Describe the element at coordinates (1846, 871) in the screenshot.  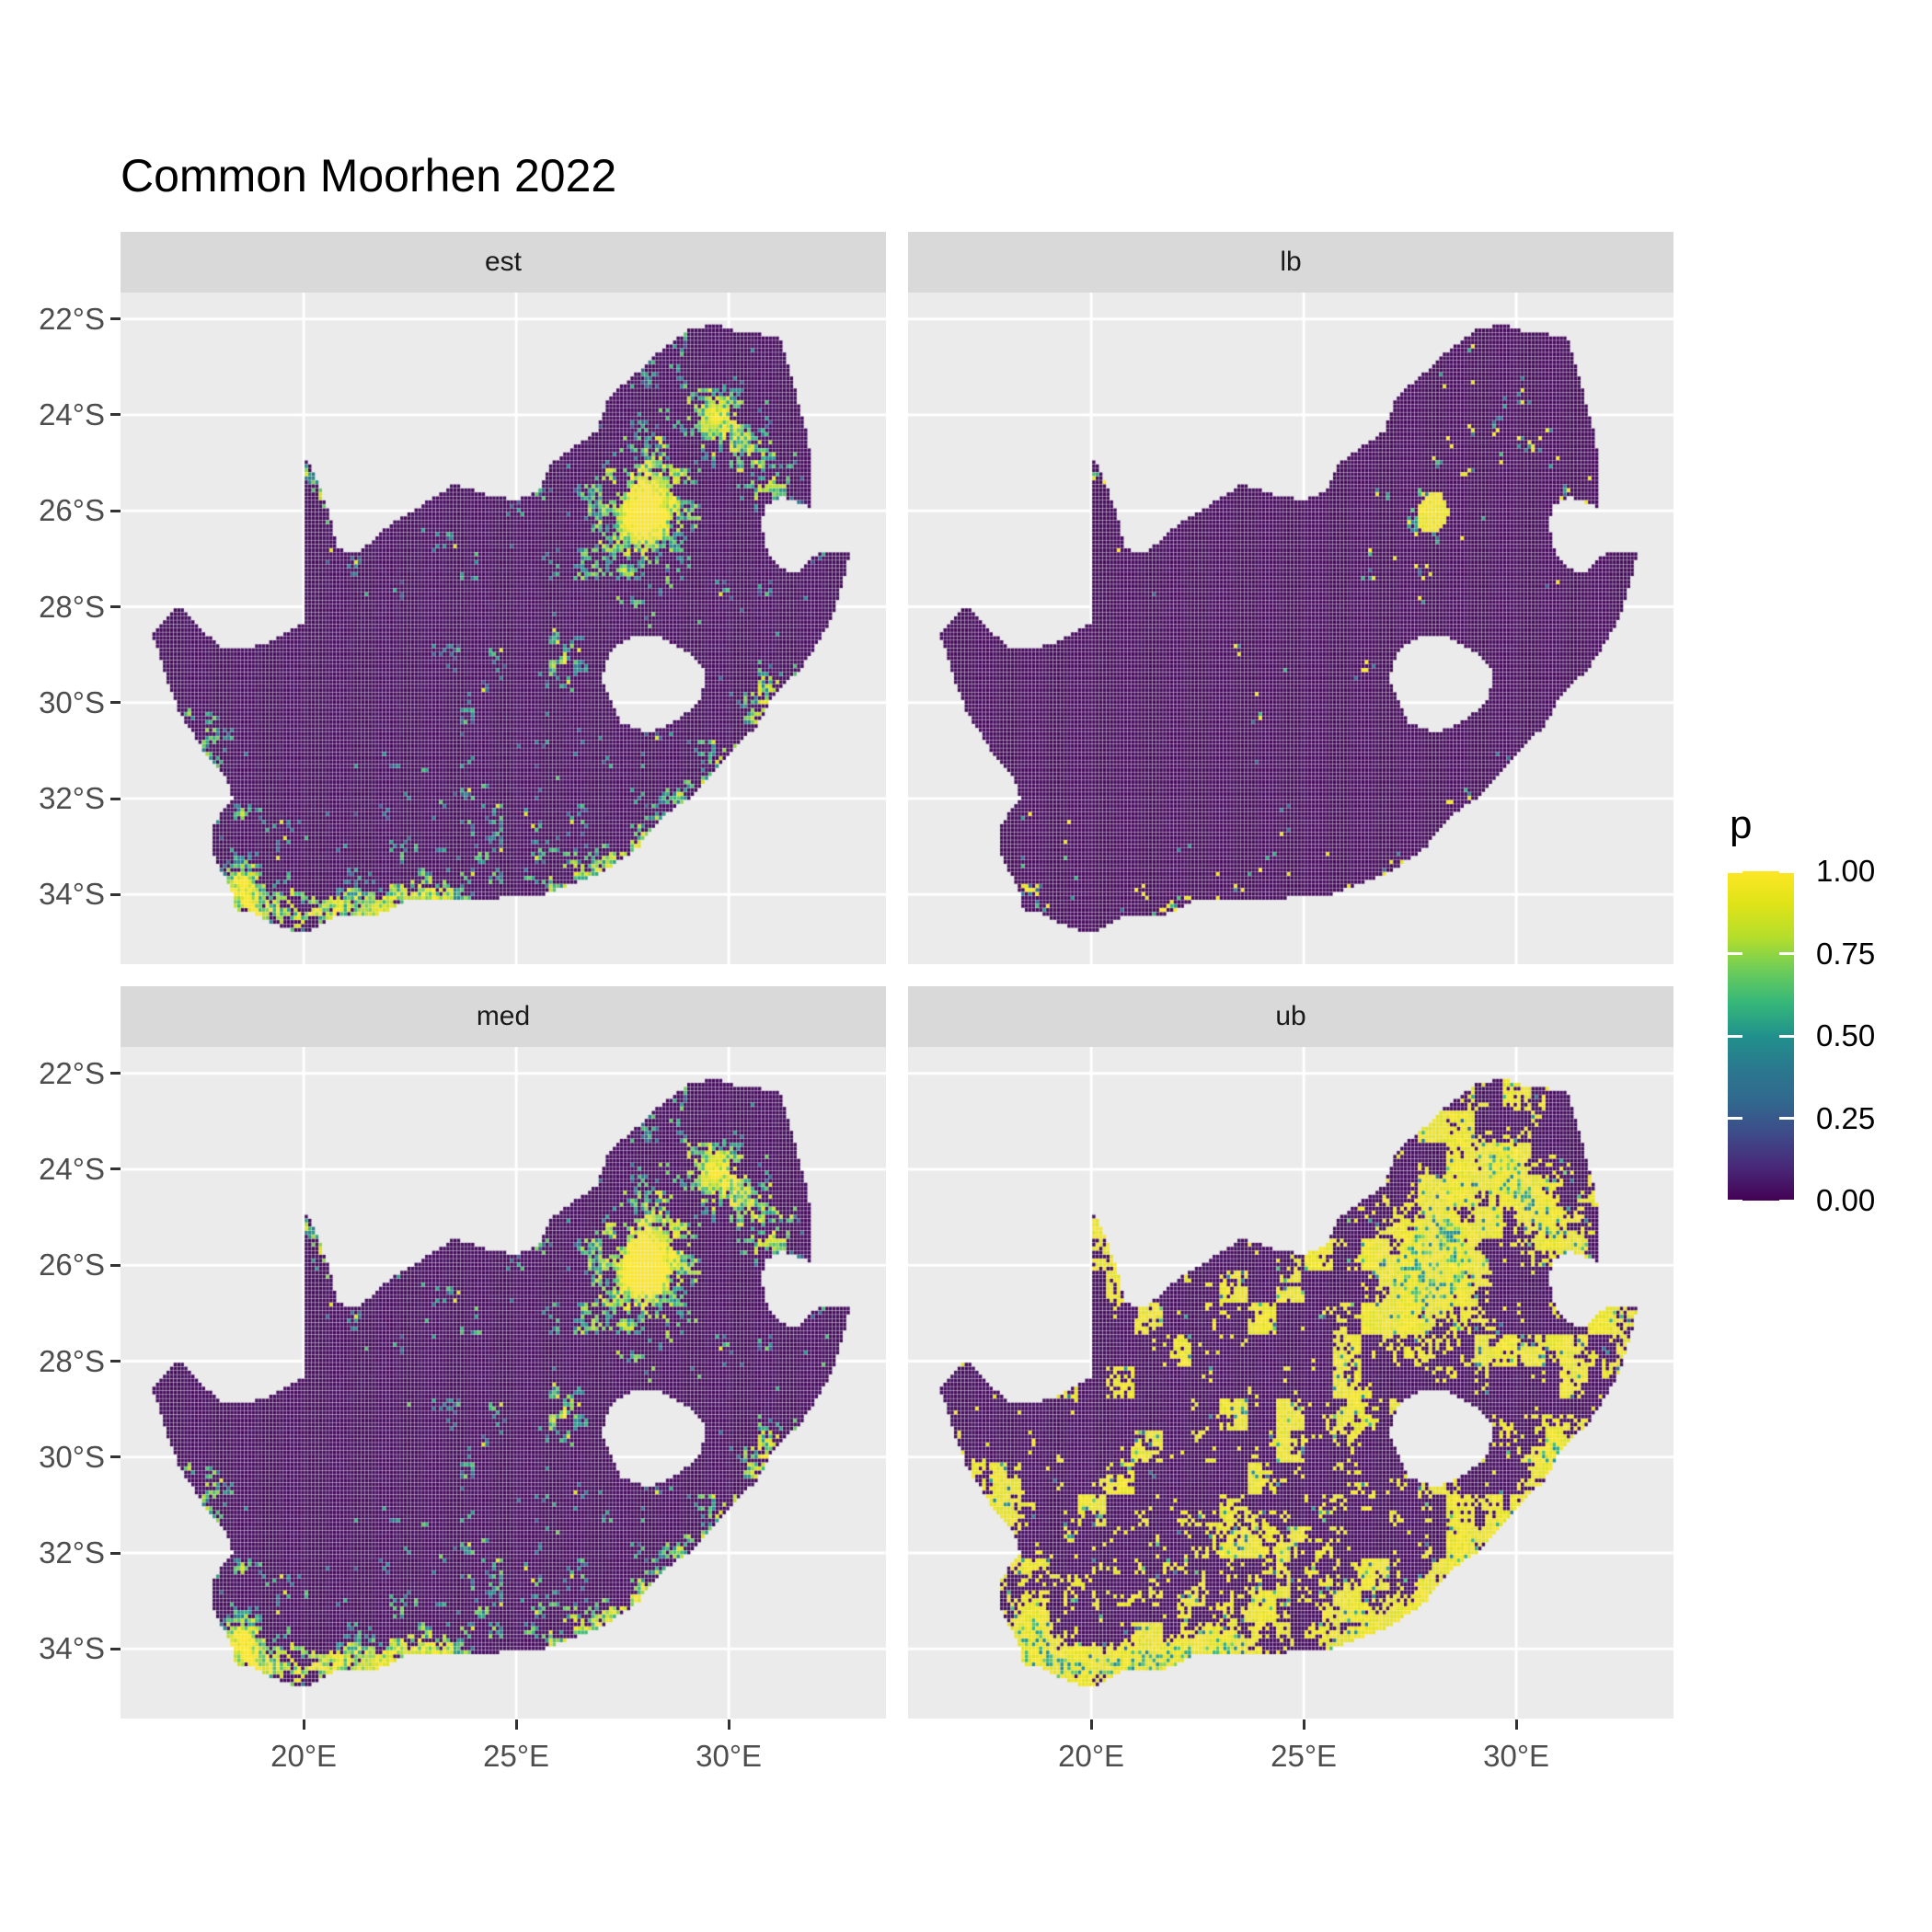
I see `colorbar-label: 1.00` at that location.